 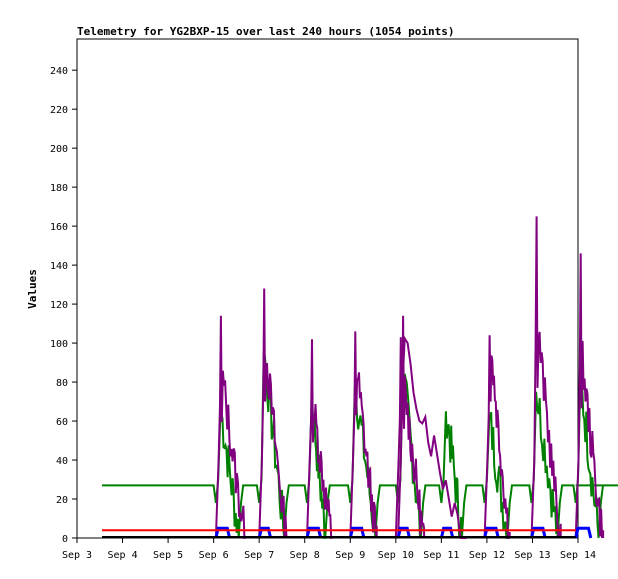 What do you see at coordinates (62, 461) in the screenshot?
I see `y-tick-label: 40` at bounding box center [62, 461].